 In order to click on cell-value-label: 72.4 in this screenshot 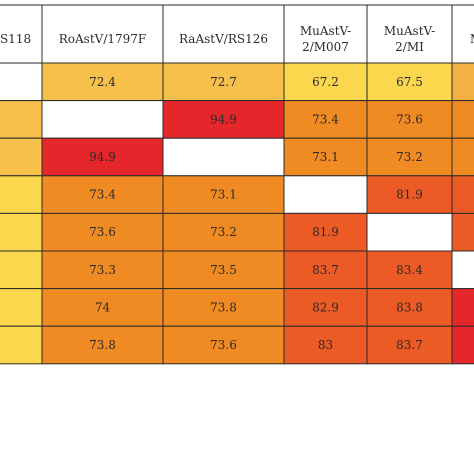, I will do `click(102, 82)`.